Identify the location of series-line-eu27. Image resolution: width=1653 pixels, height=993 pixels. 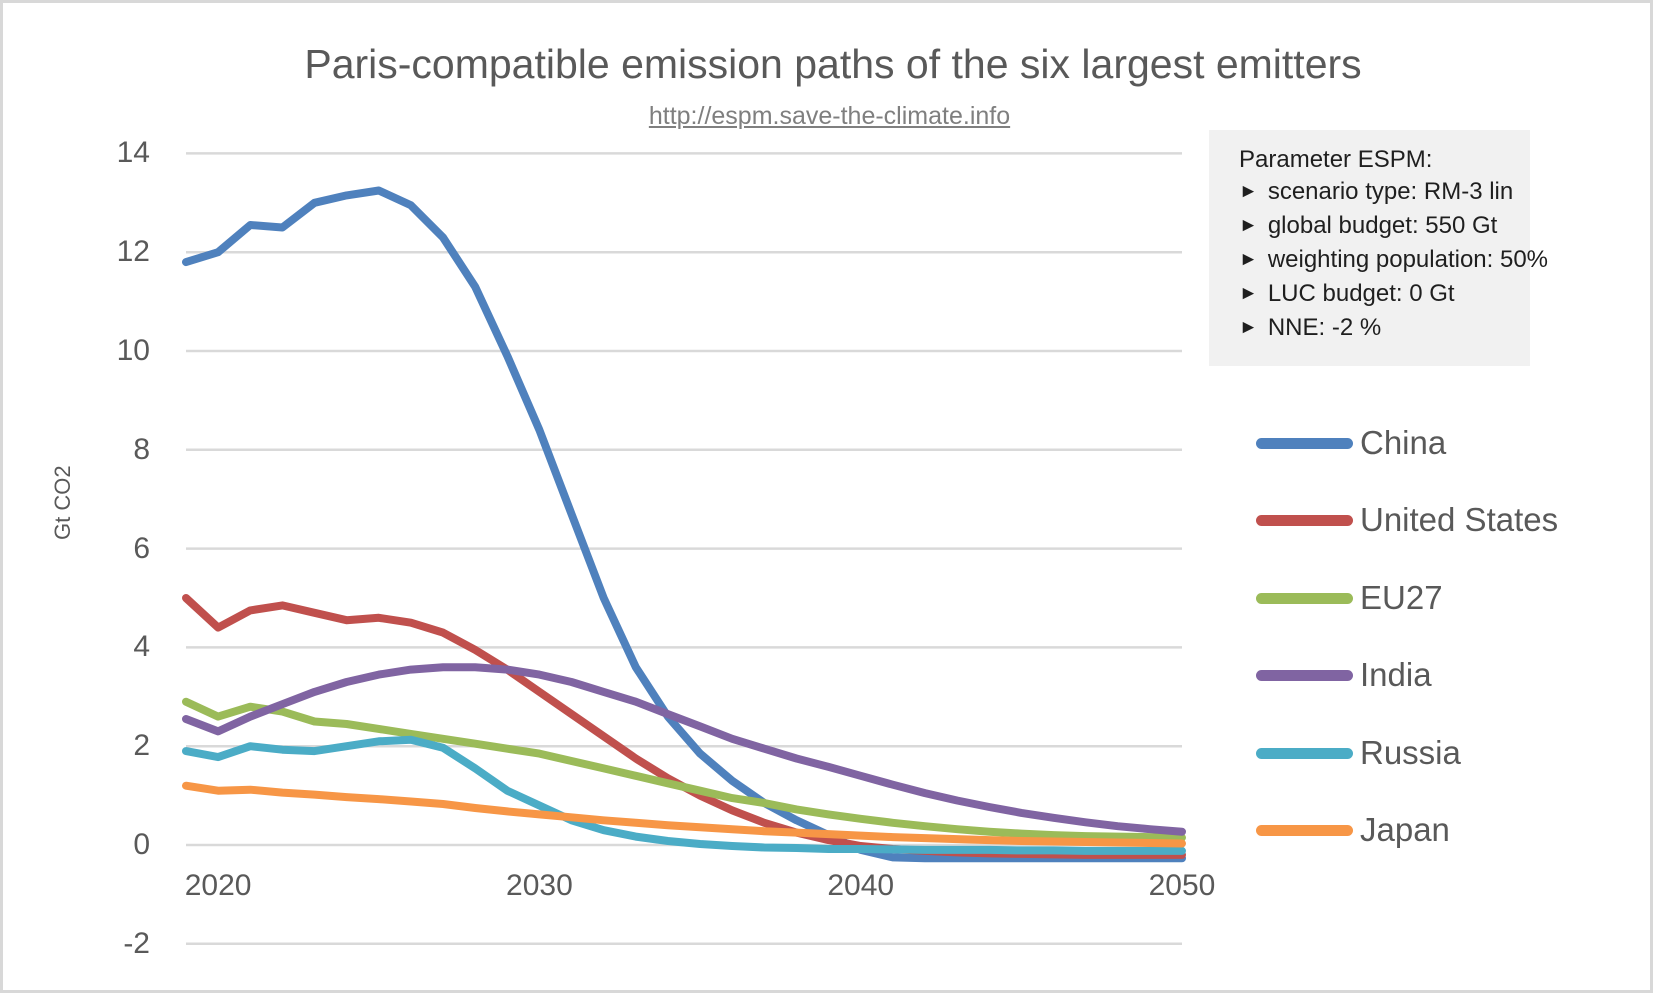
(684, 769).